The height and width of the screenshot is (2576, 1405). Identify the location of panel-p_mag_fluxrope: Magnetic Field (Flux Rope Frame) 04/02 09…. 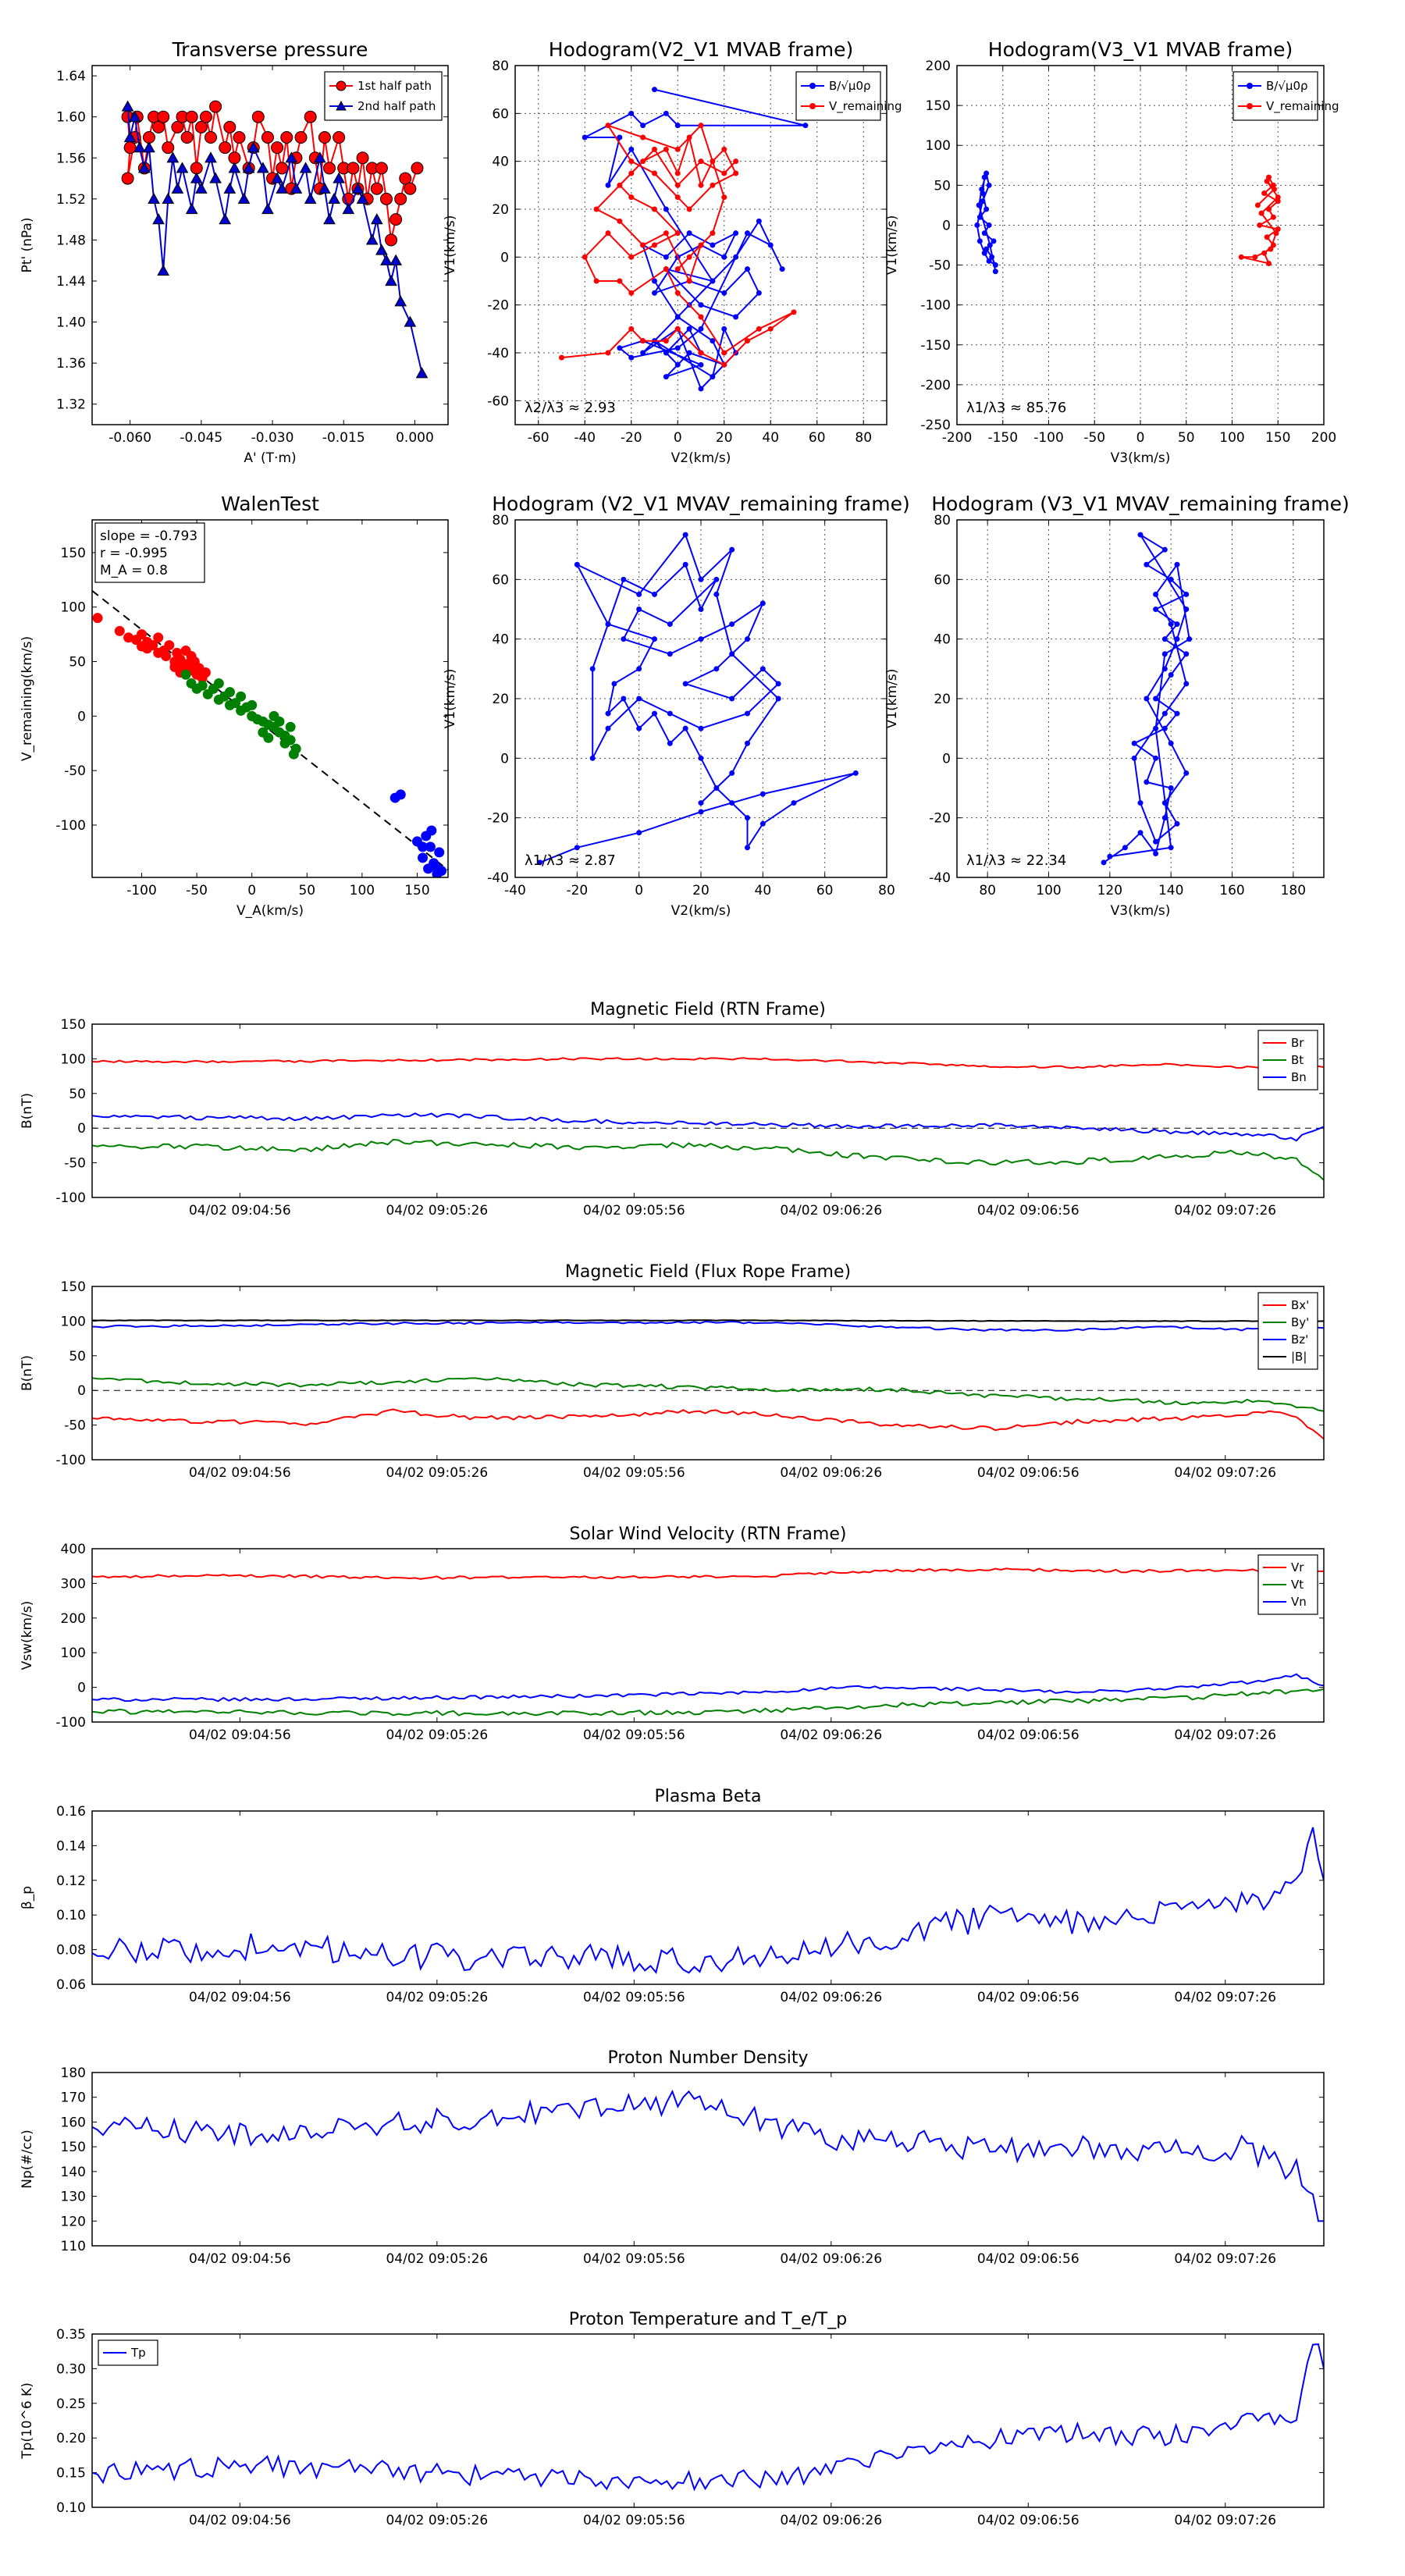
(673, 1371).